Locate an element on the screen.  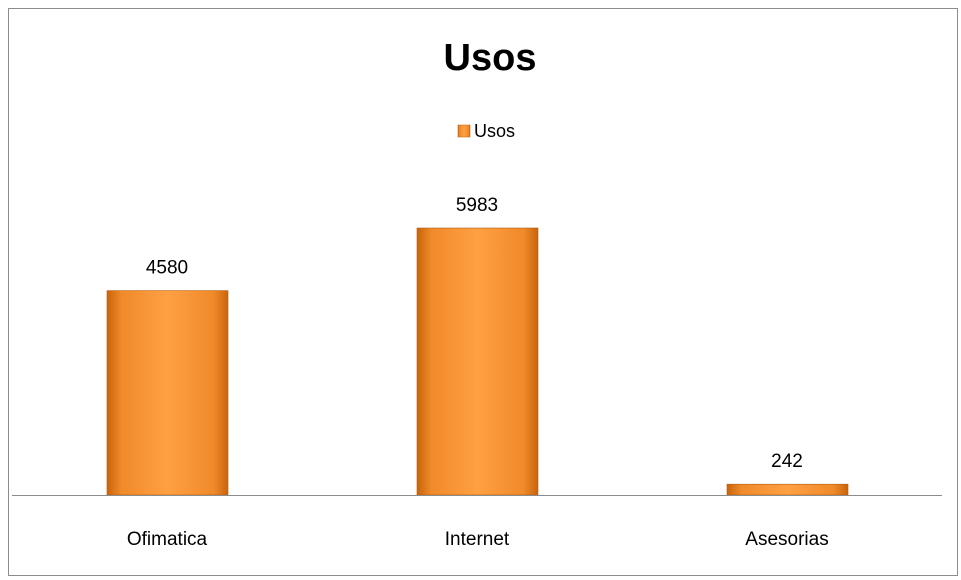
chart-title: Usos is located at coordinates (490, 58).